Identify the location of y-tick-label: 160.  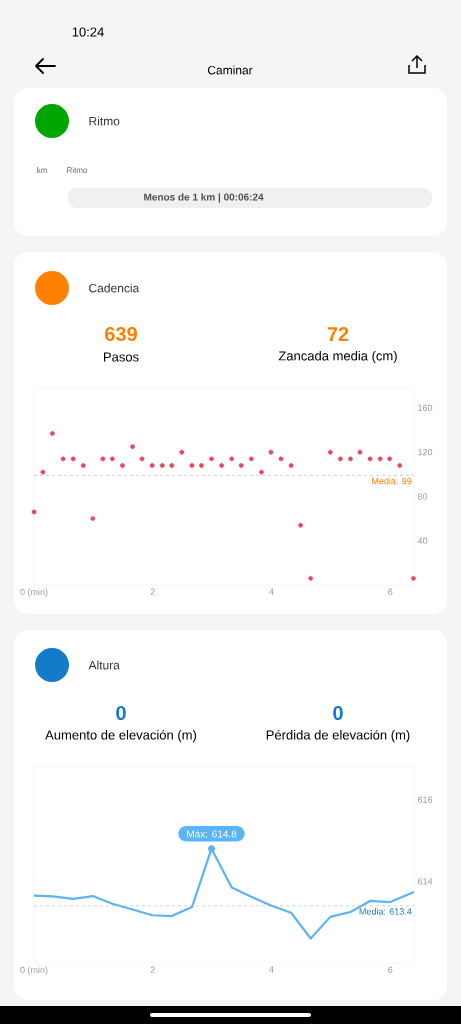
(425, 408).